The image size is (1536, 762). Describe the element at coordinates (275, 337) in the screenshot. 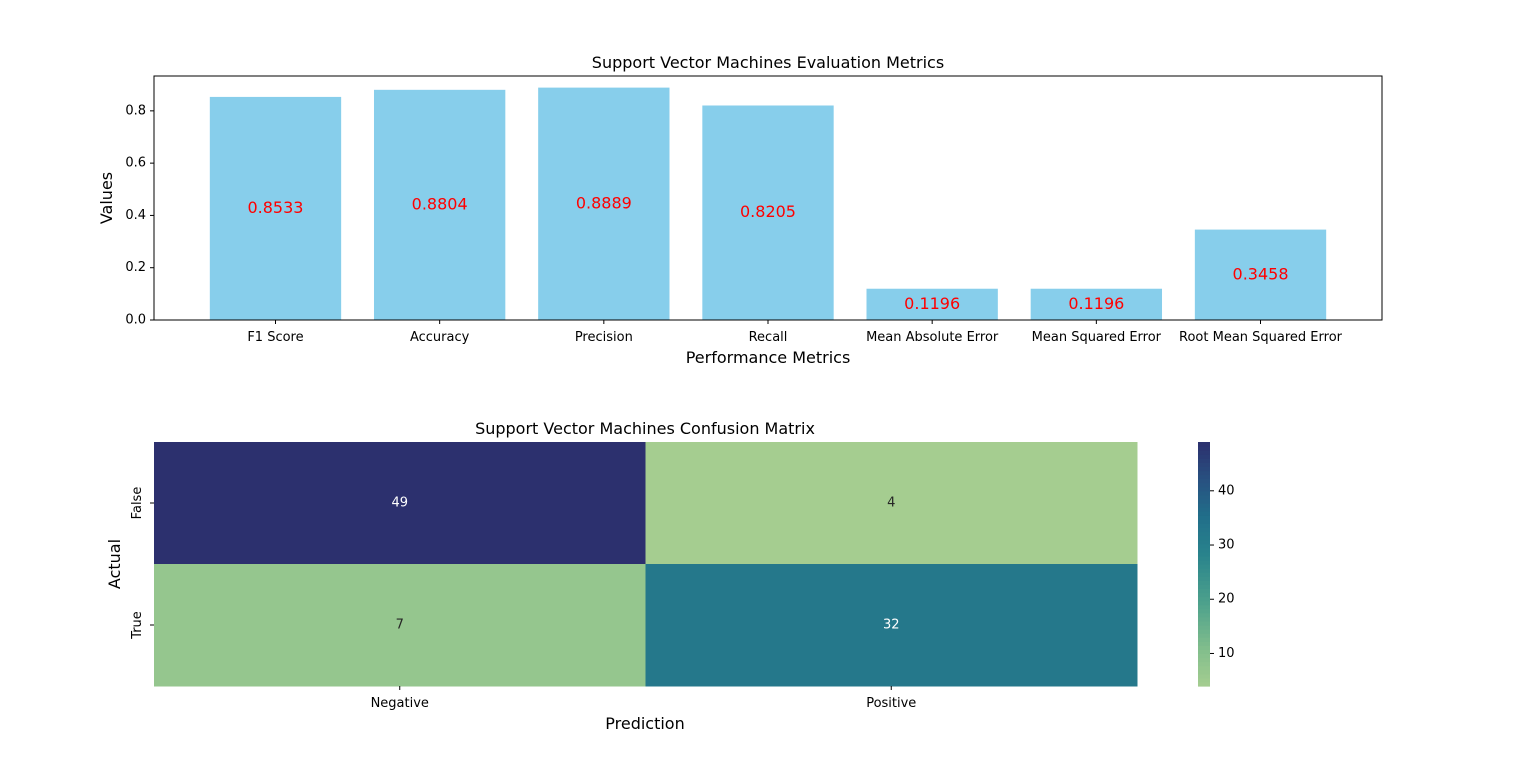

I see `x-tick-label: F1 Score` at that location.